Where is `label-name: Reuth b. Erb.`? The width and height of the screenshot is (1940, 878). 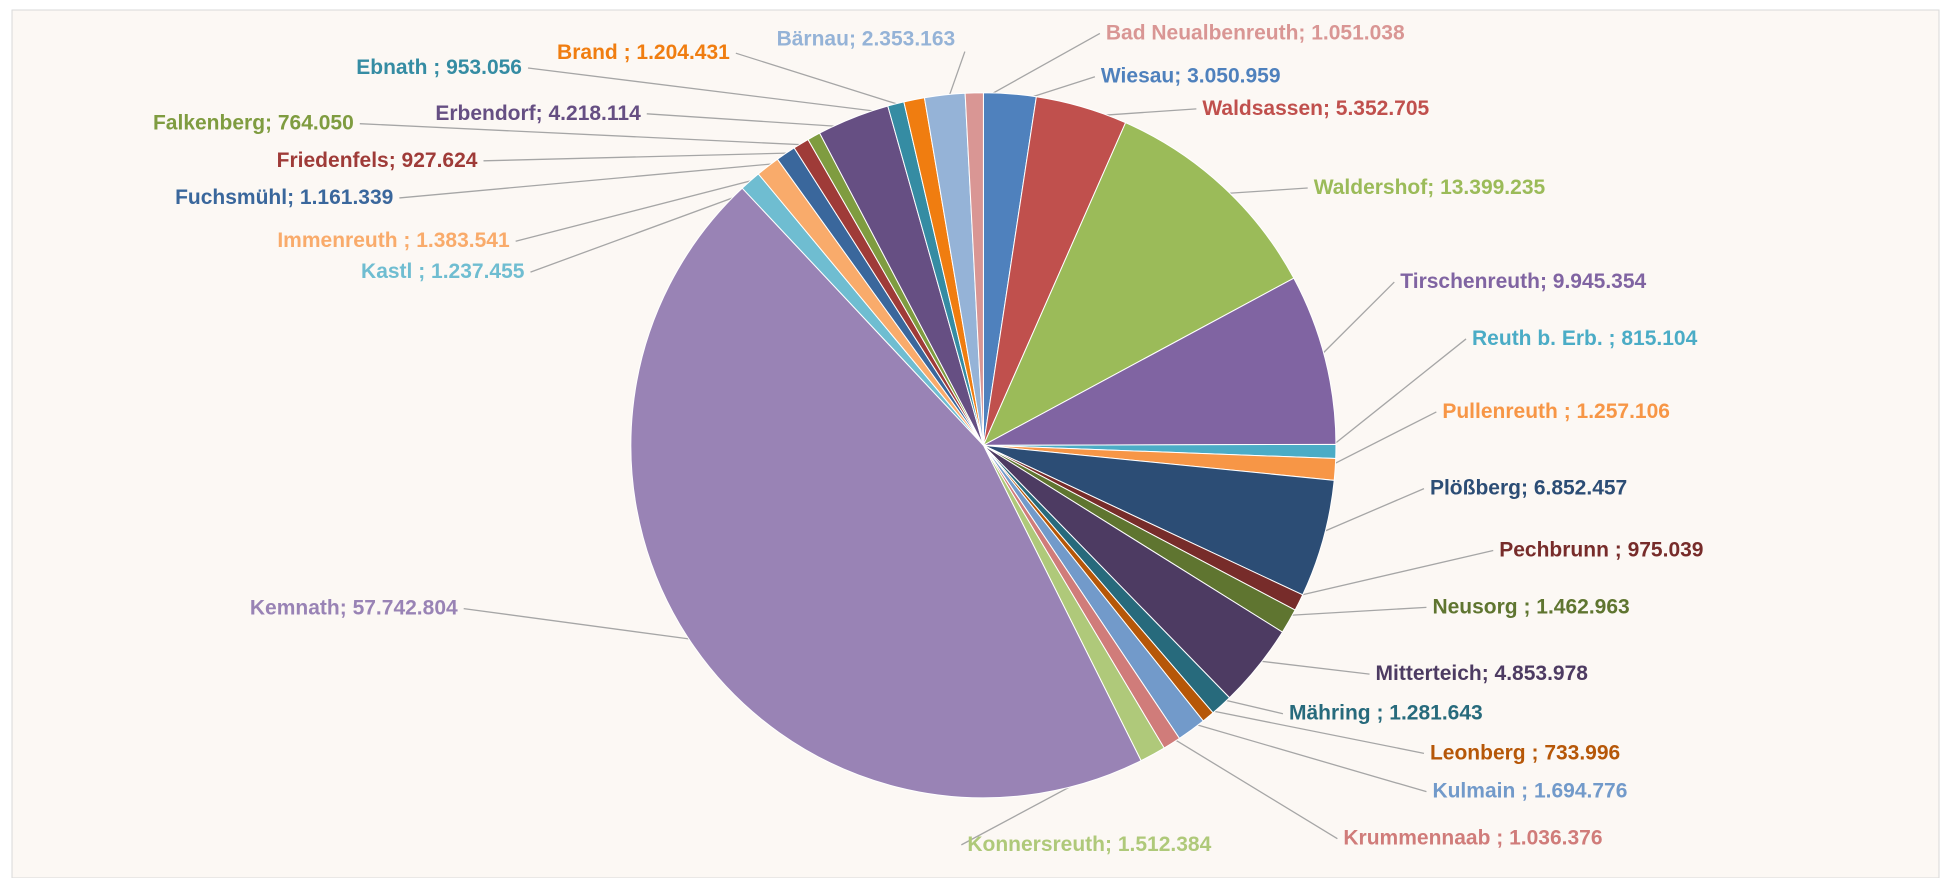 label-name: Reuth b. Erb. is located at coordinates (1540, 337).